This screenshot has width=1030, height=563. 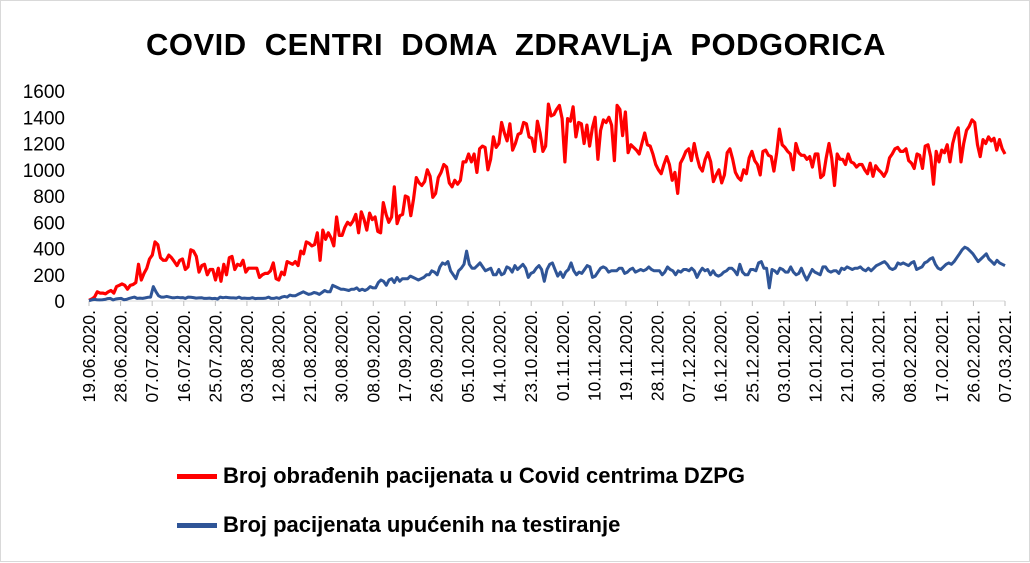 What do you see at coordinates (594, 355) in the screenshot?
I see `x-tick-label: 10.11.2020.` at bounding box center [594, 355].